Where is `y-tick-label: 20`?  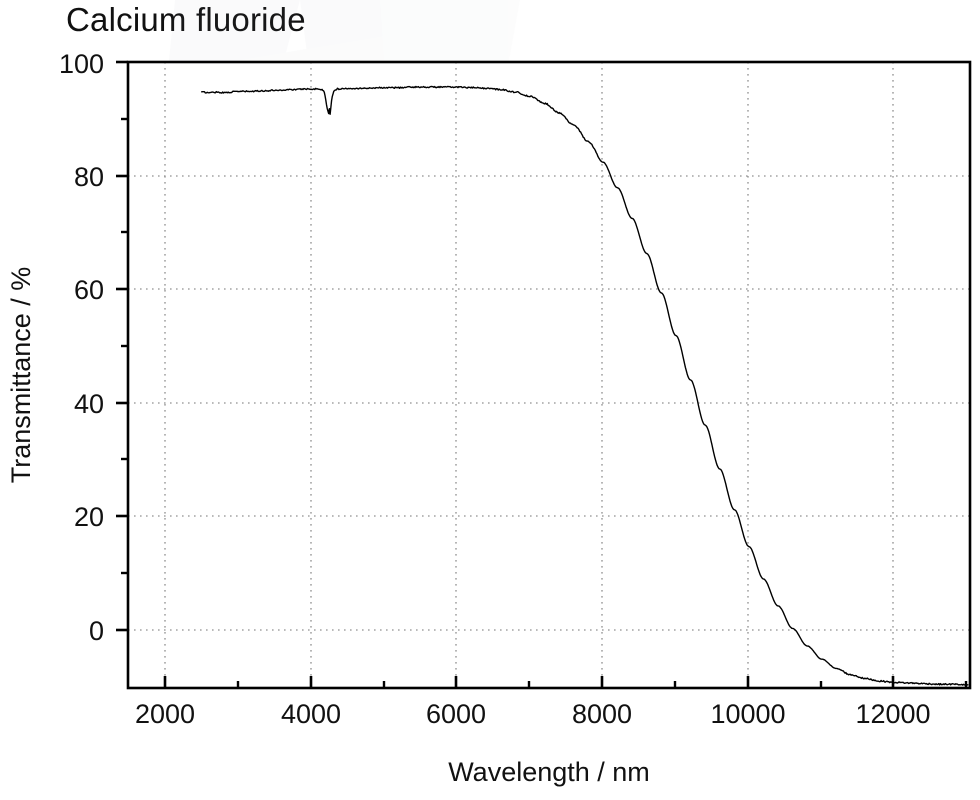 y-tick-label: 20 is located at coordinates (89, 517).